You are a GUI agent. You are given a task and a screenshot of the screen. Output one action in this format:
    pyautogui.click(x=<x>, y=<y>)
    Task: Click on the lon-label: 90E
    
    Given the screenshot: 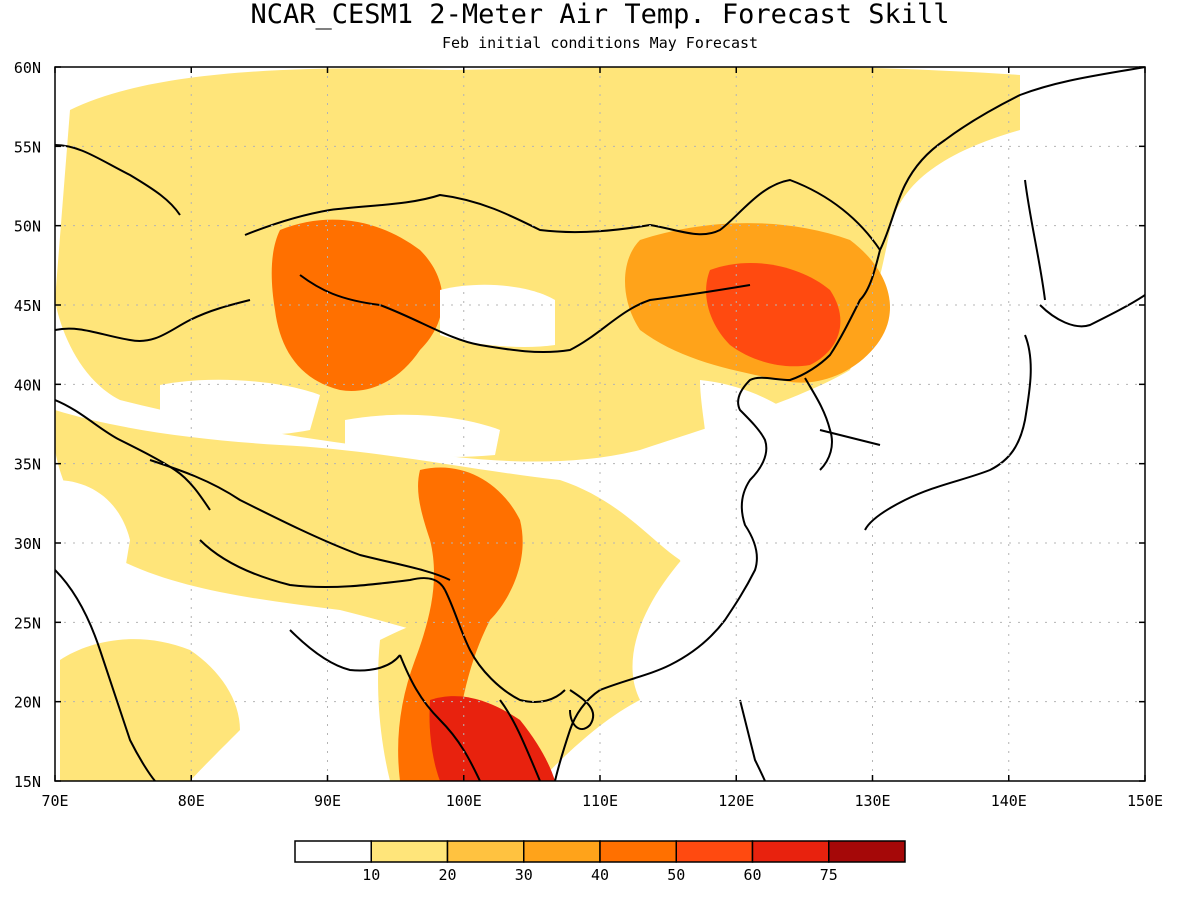 What is the action you would take?
    pyautogui.click(x=327, y=801)
    